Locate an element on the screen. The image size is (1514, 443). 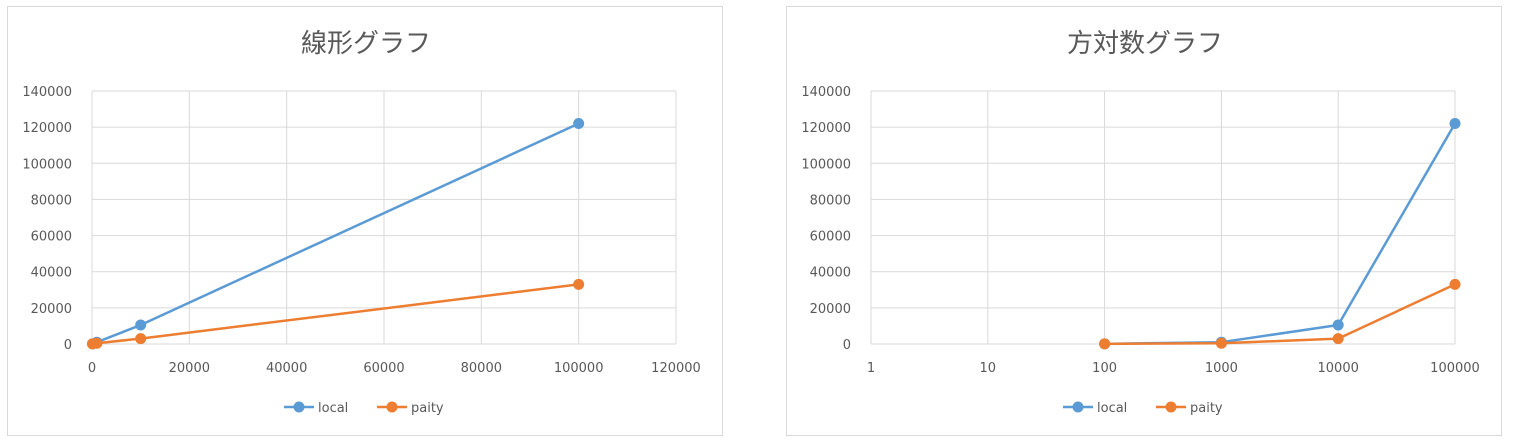
x-tick-label: 1 is located at coordinates (871, 368).